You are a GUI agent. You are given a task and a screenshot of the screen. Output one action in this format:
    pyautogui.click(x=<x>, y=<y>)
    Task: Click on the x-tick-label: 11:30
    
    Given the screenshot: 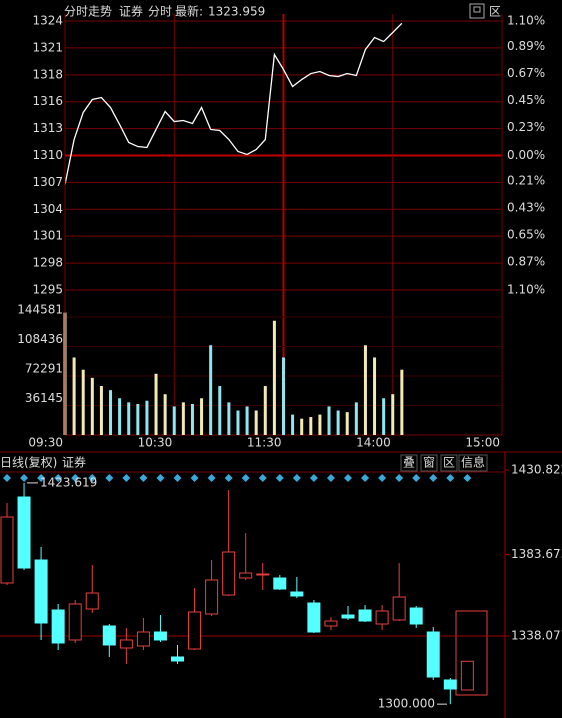 What is the action you would take?
    pyautogui.click(x=264, y=443)
    